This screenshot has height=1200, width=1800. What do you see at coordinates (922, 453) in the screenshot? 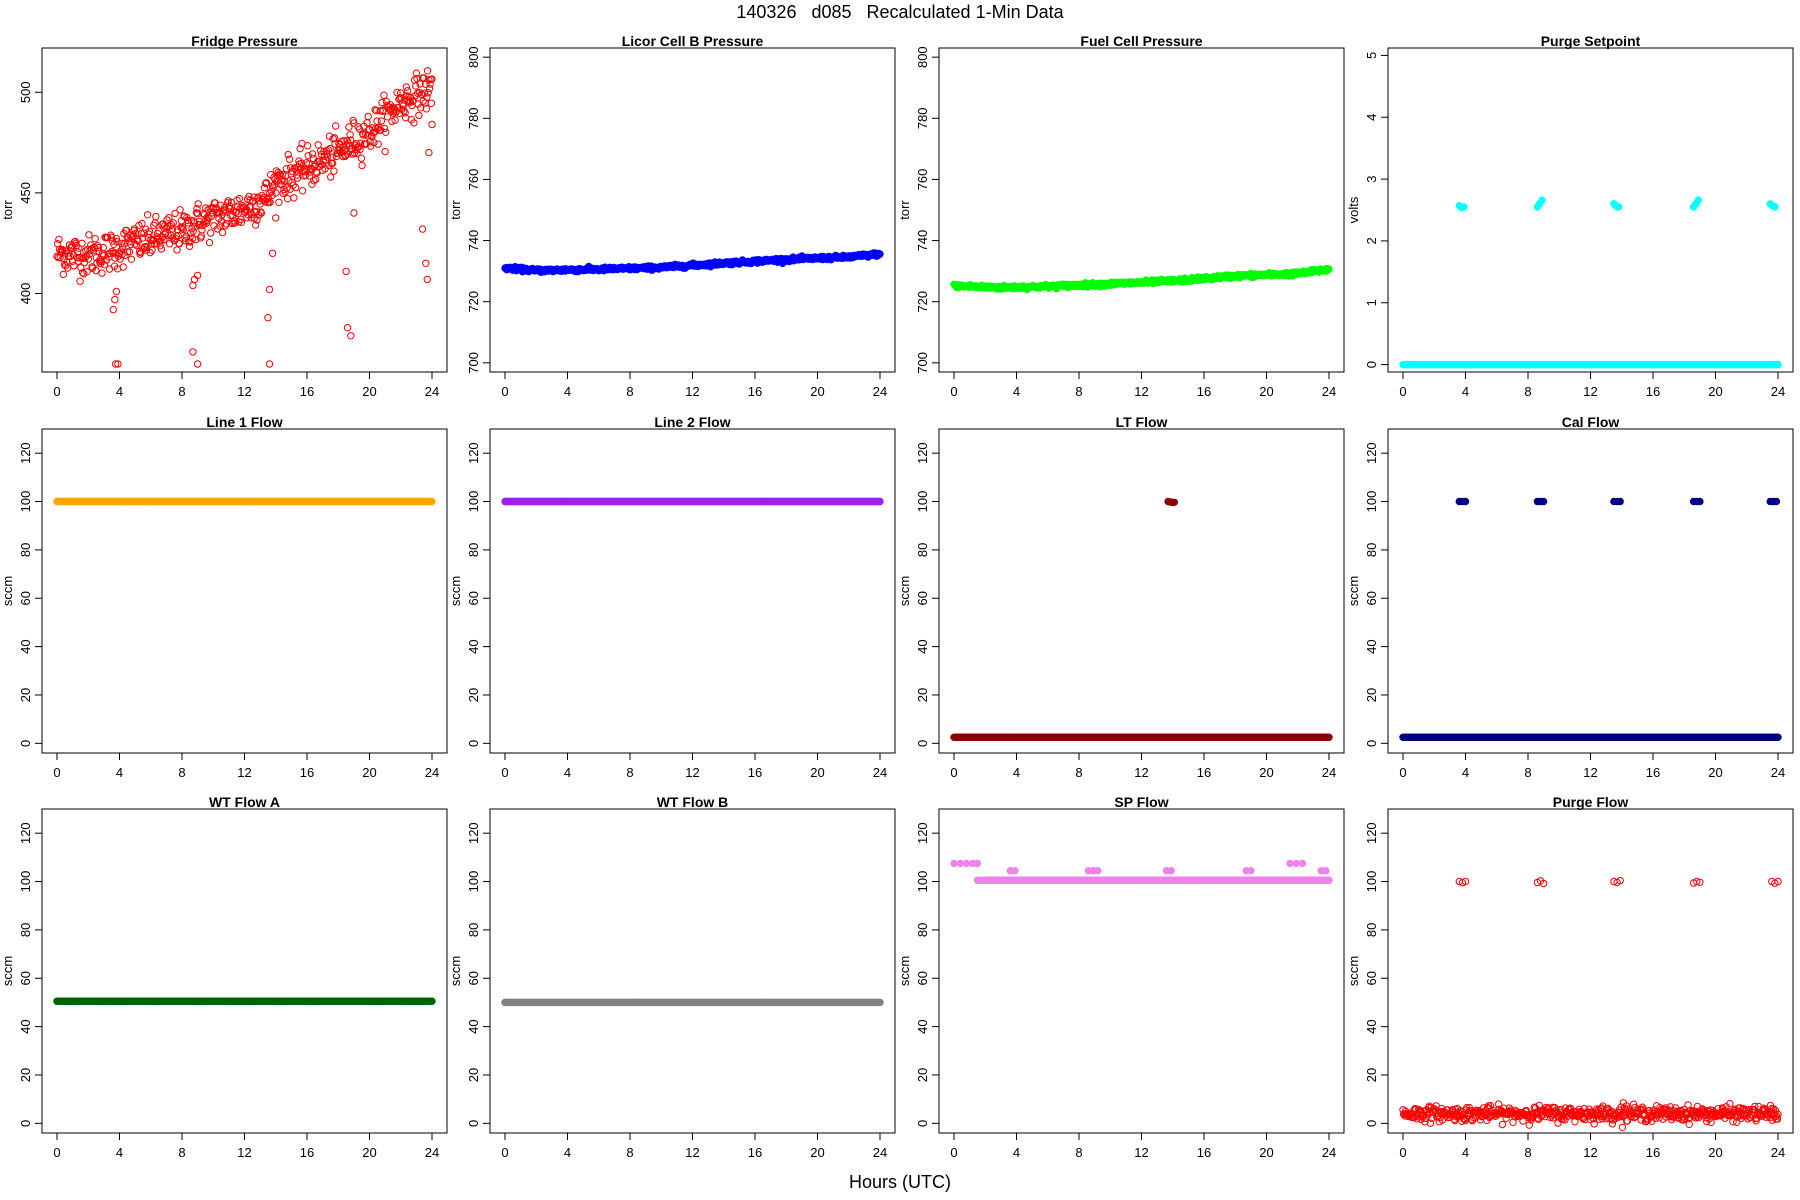
I see `y-tick-label: 120` at bounding box center [922, 453].